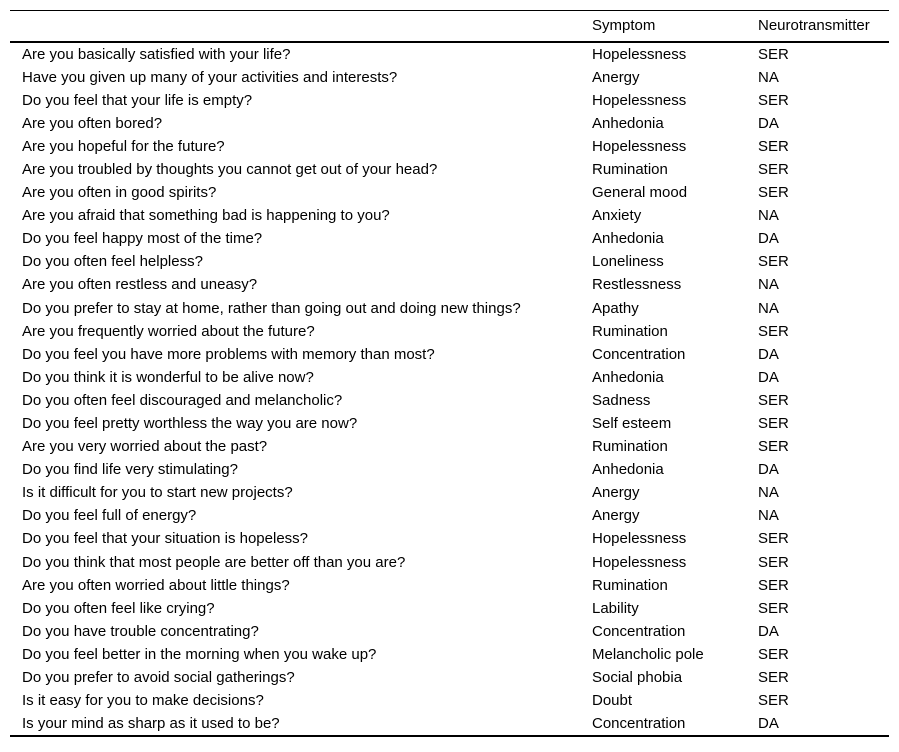 Image resolution: width=899 pixels, height=752 pixels. I want to click on table-row: Do you feel full of energy? Anergy NA, so click(449, 515).